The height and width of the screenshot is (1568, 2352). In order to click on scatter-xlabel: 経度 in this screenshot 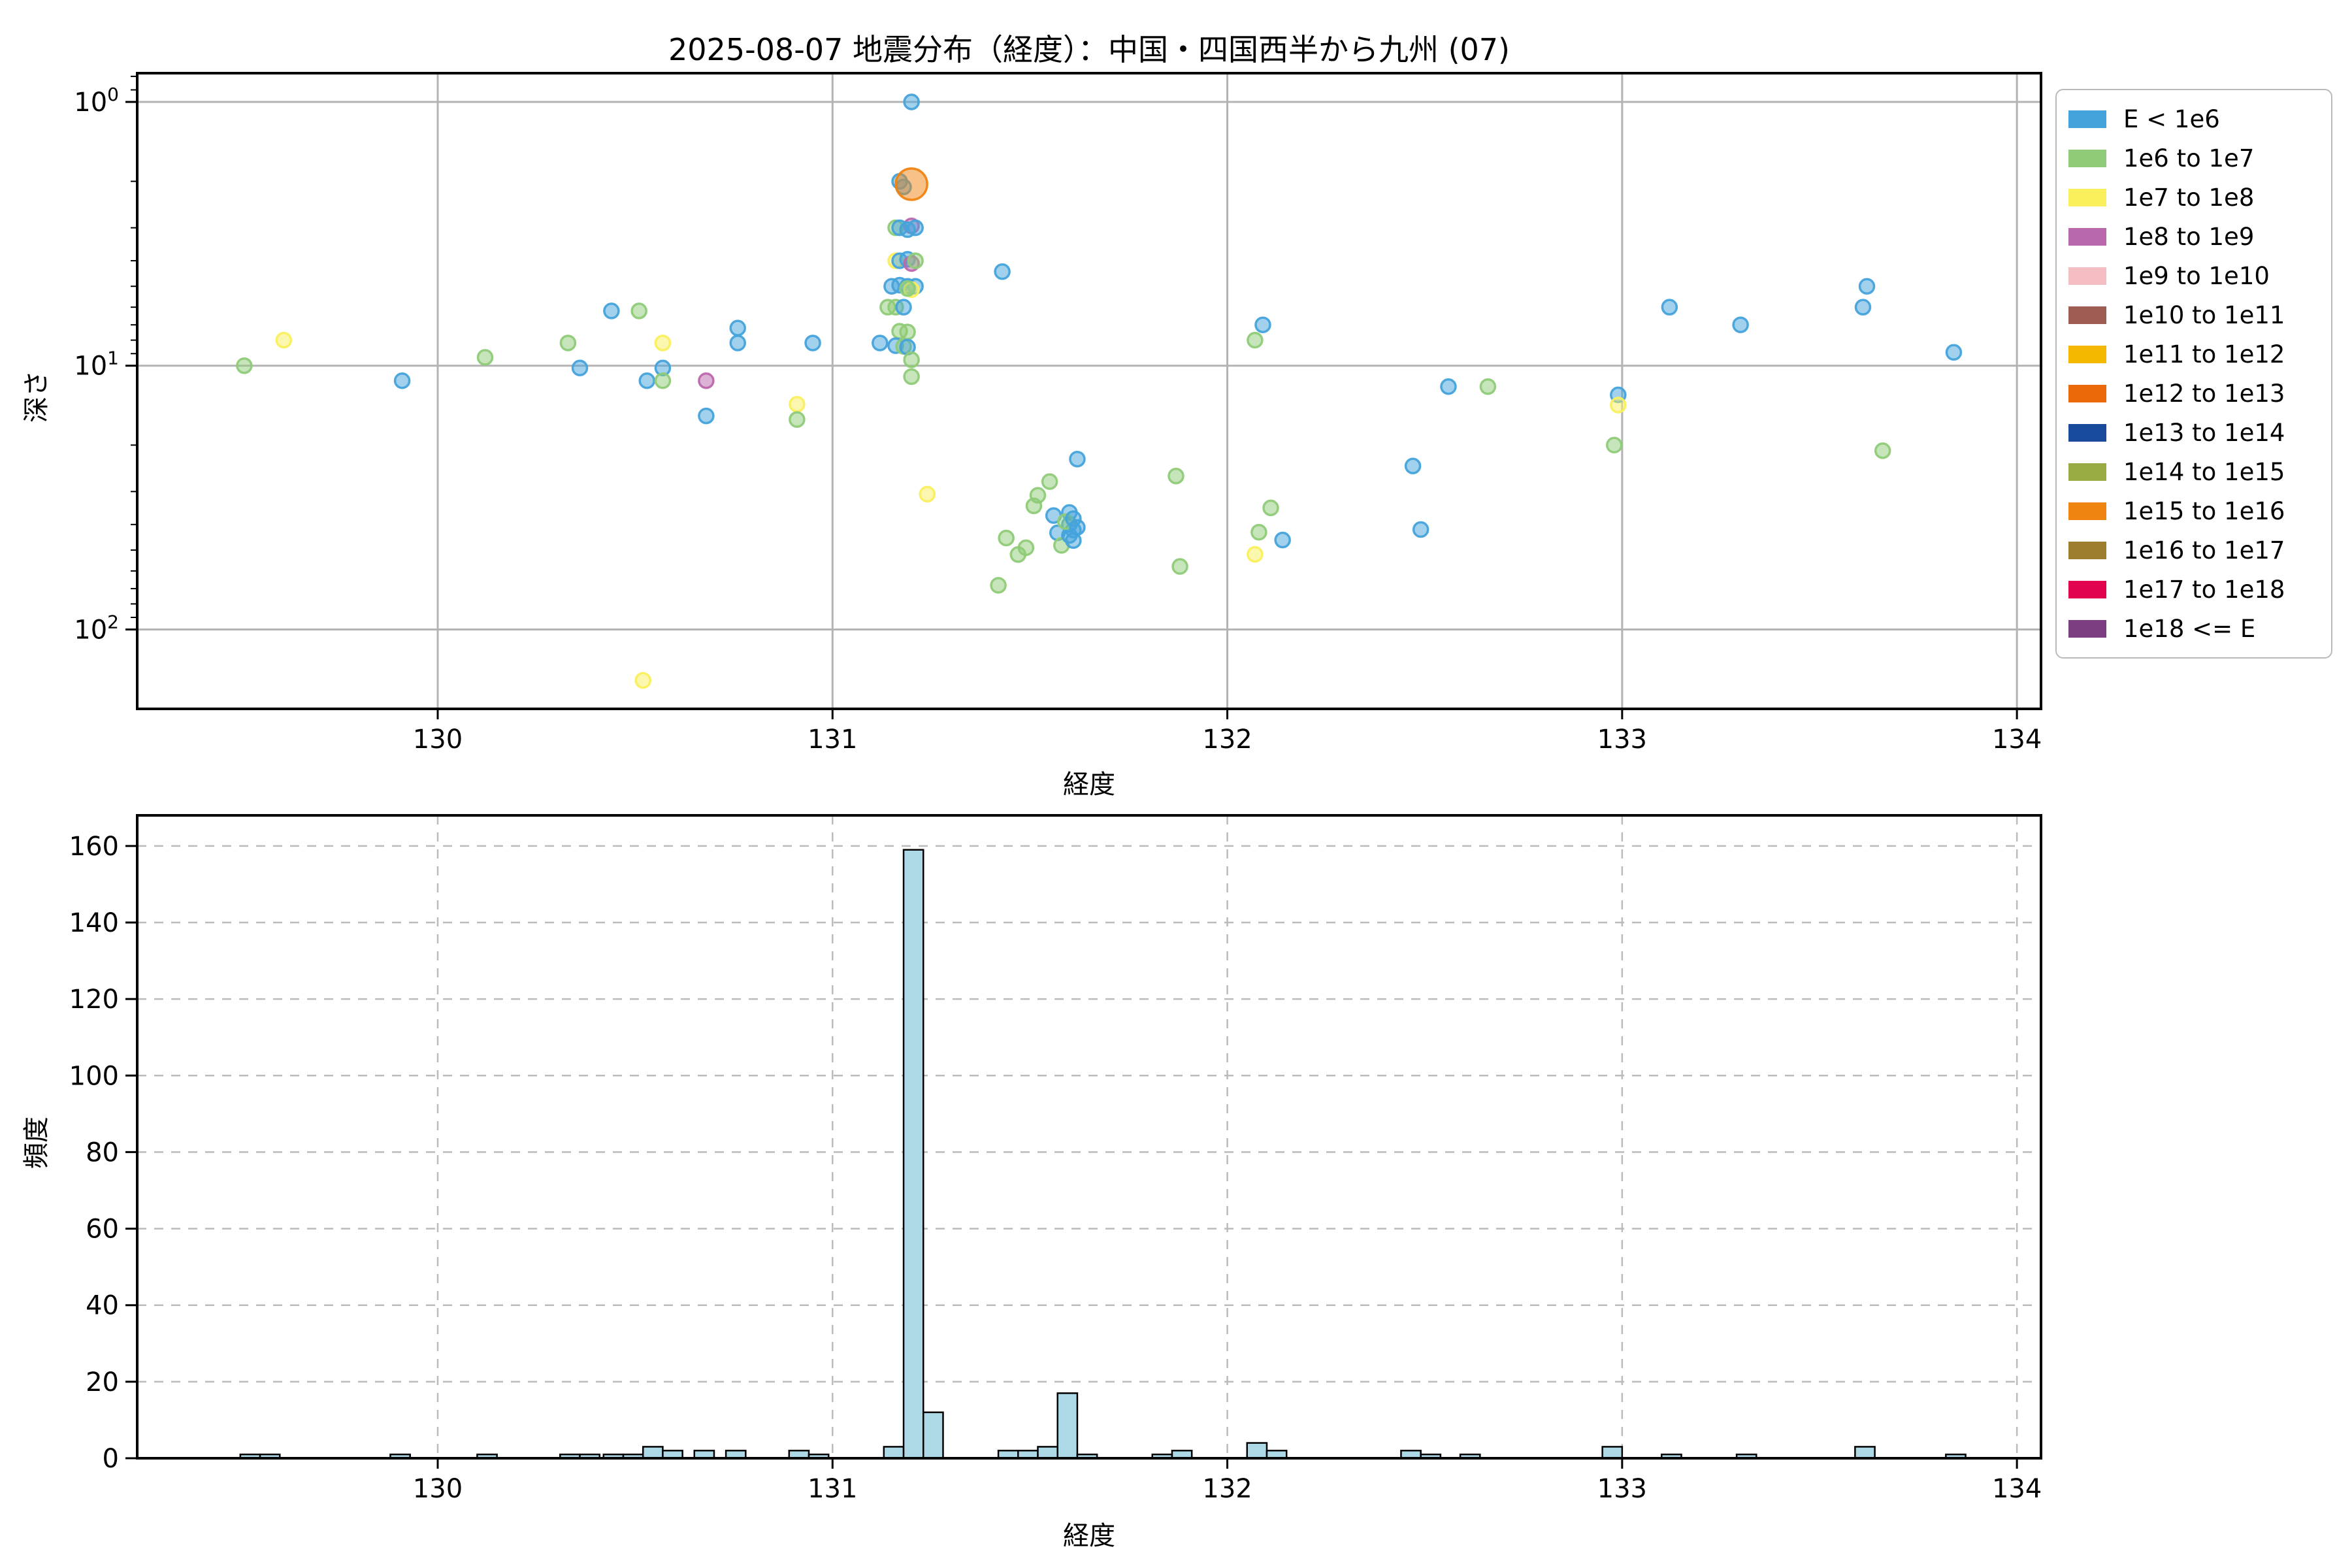, I will do `click(1089, 785)`.